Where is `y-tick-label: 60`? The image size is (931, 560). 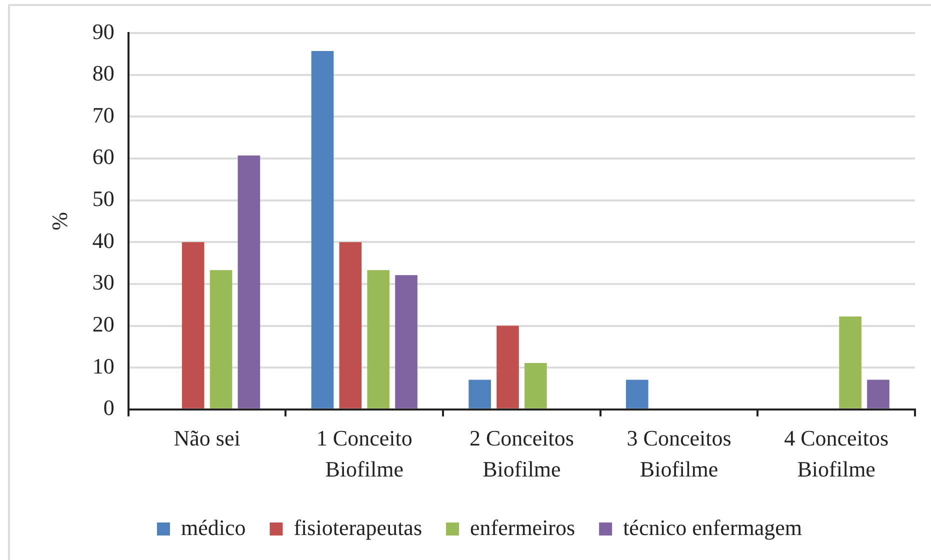 y-tick-label: 60 is located at coordinates (103, 157).